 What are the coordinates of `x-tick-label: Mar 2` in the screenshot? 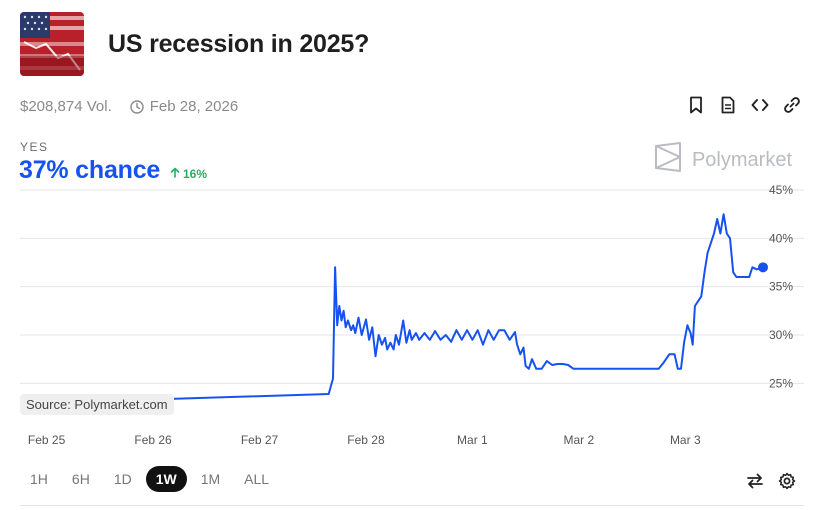 It's located at (579, 440).